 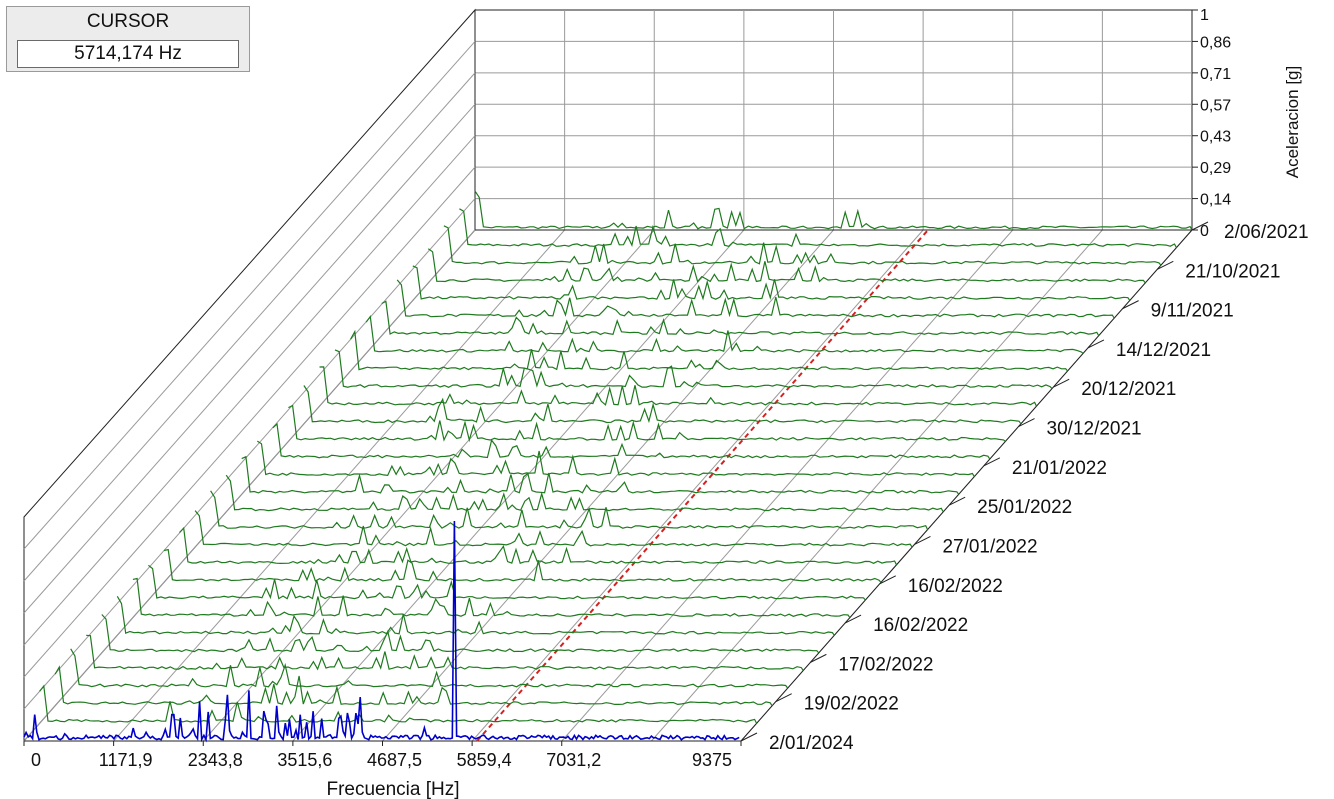 I want to click on date-label: 20/12/2021, so click(x=1128, y=389).